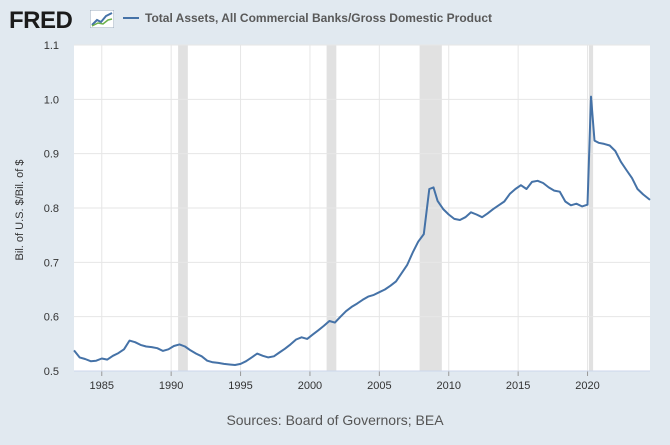  What do you see at coordinates (51, 263) in the screenshot?
I see `y-tick-label: 0.7` at bounding box center [51, 263].